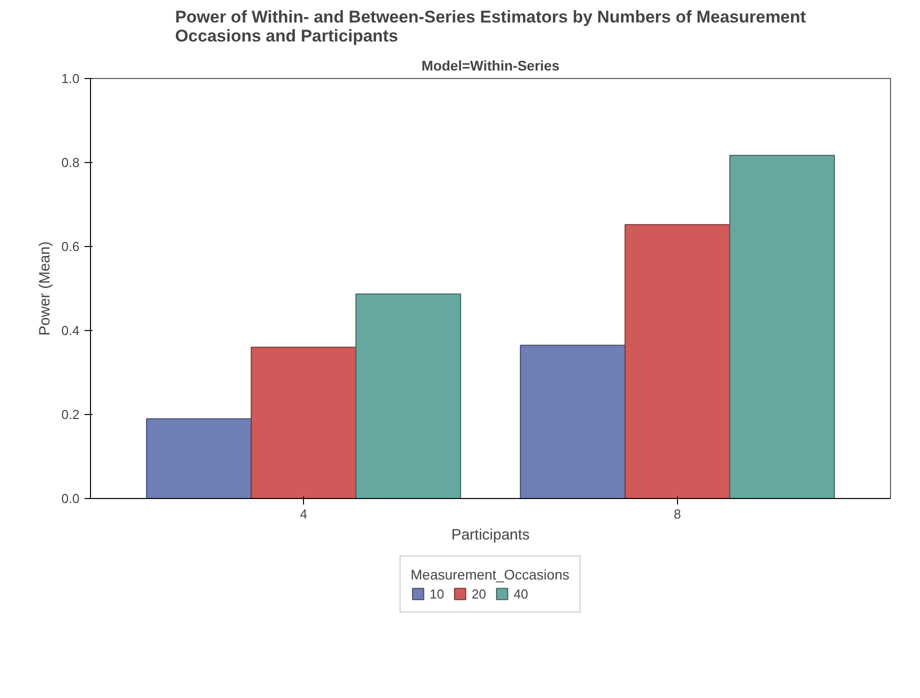  Describe the element at coordinates (70, 162) in the screenshot. I see `y-tick-label: 0.8` at that location.